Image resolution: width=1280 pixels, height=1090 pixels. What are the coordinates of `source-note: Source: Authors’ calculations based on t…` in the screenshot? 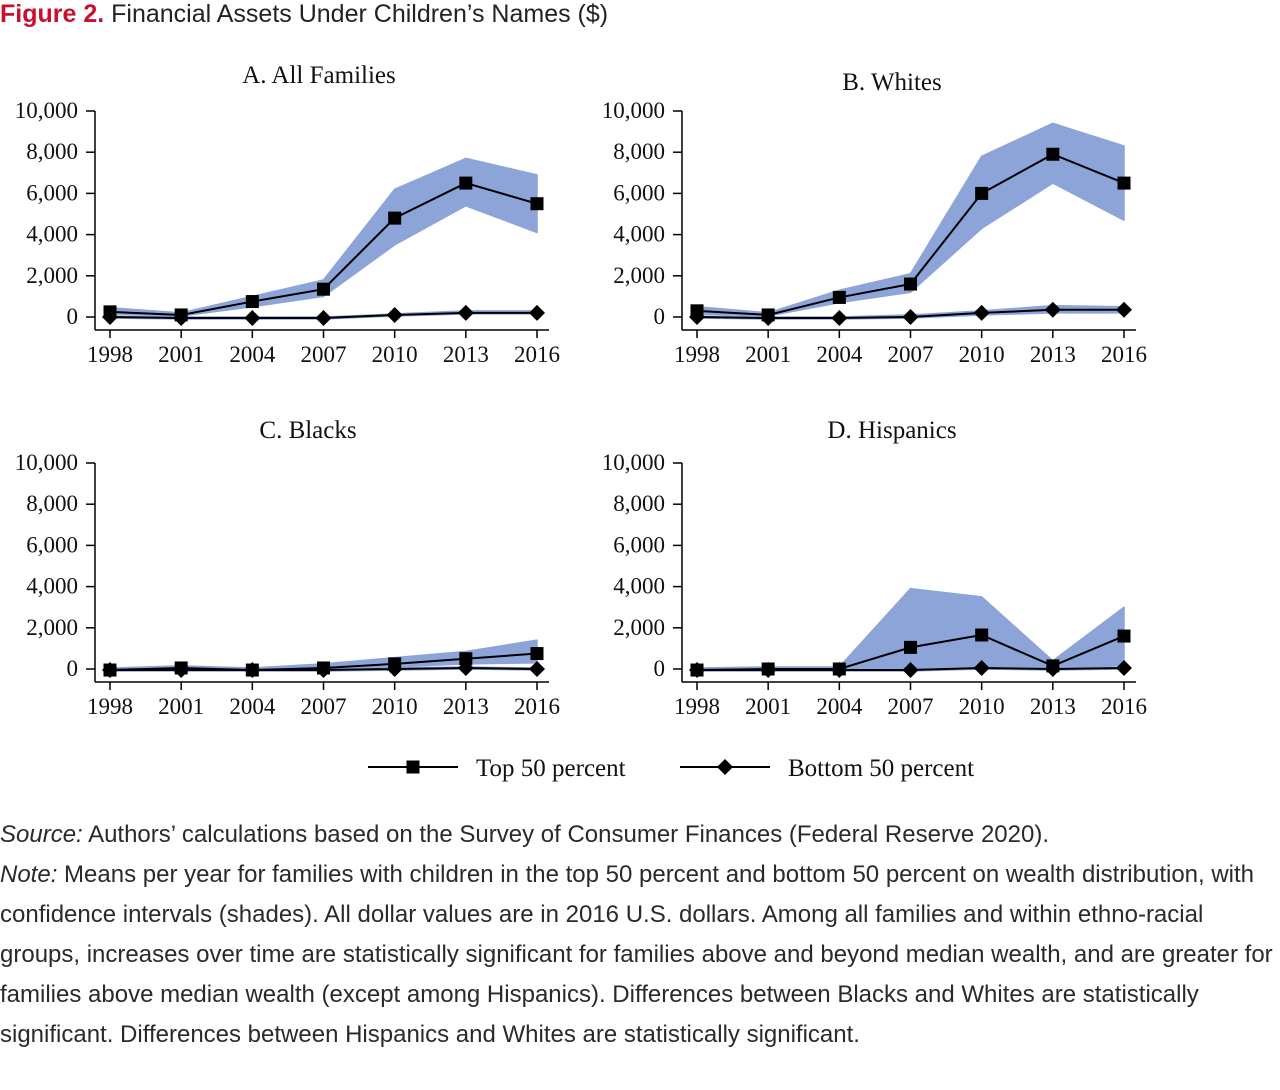 It's located at (640, 835).